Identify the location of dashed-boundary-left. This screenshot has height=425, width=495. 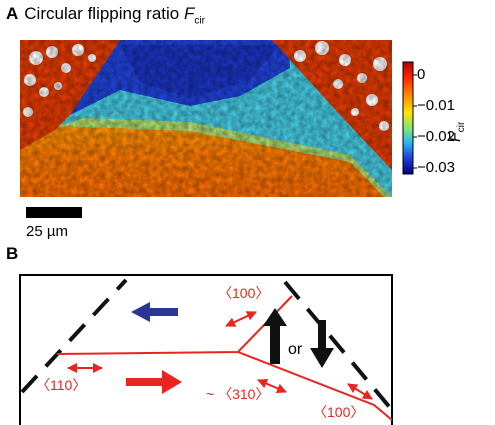
(74, 336).